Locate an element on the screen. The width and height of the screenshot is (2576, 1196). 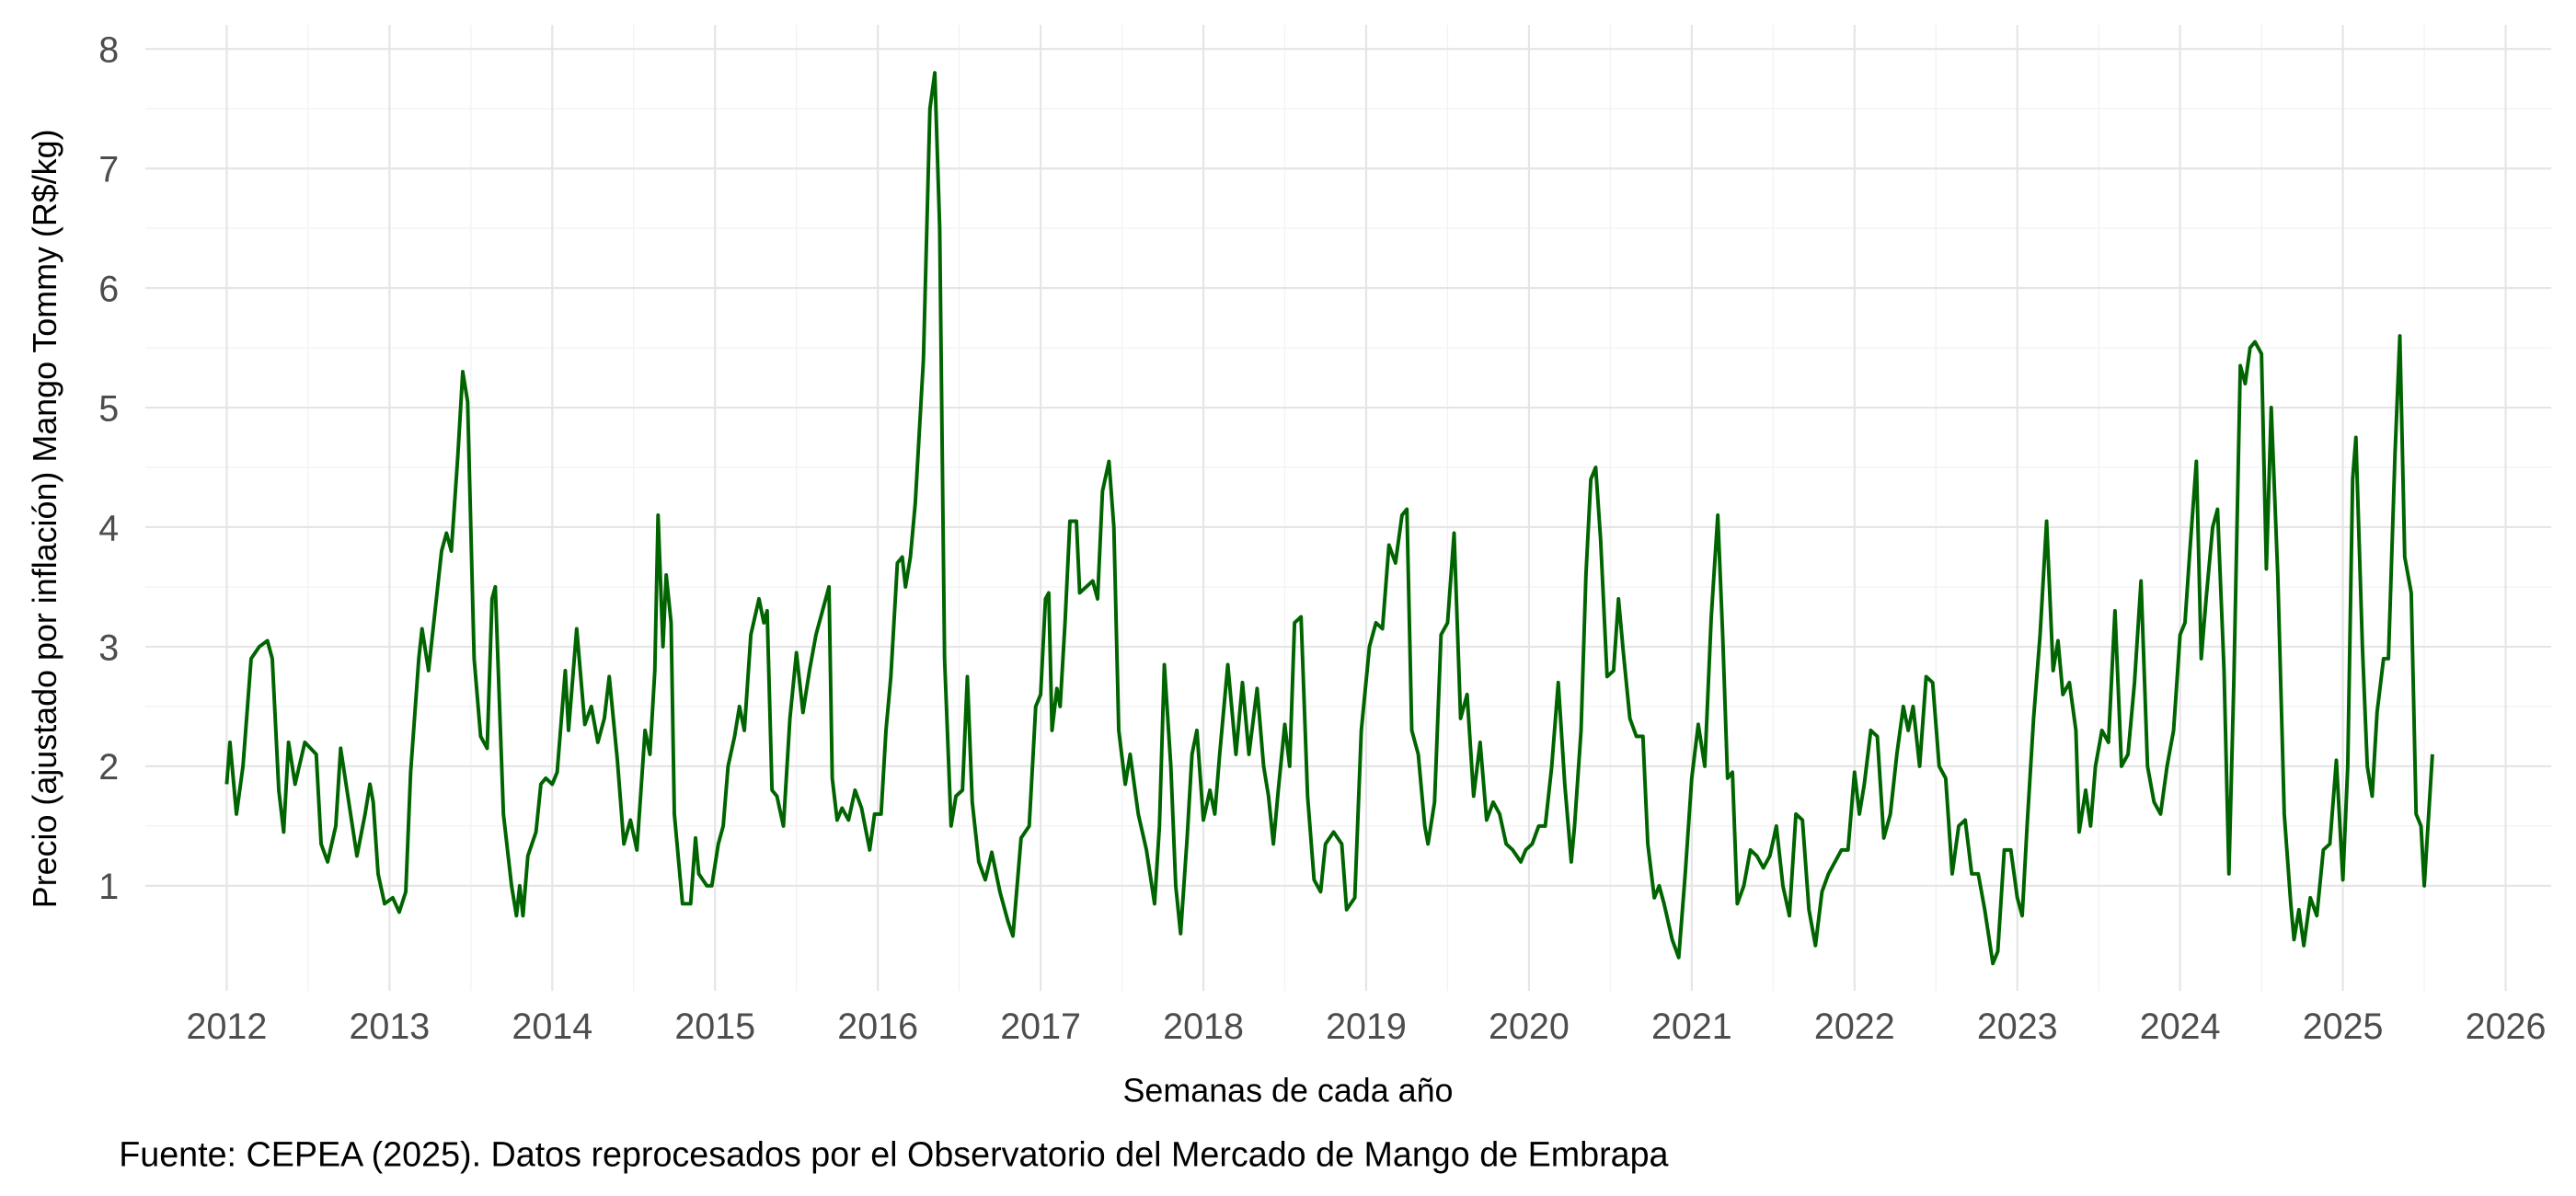
x-tick-label: 2014 is located at coordinates (552, 1026).